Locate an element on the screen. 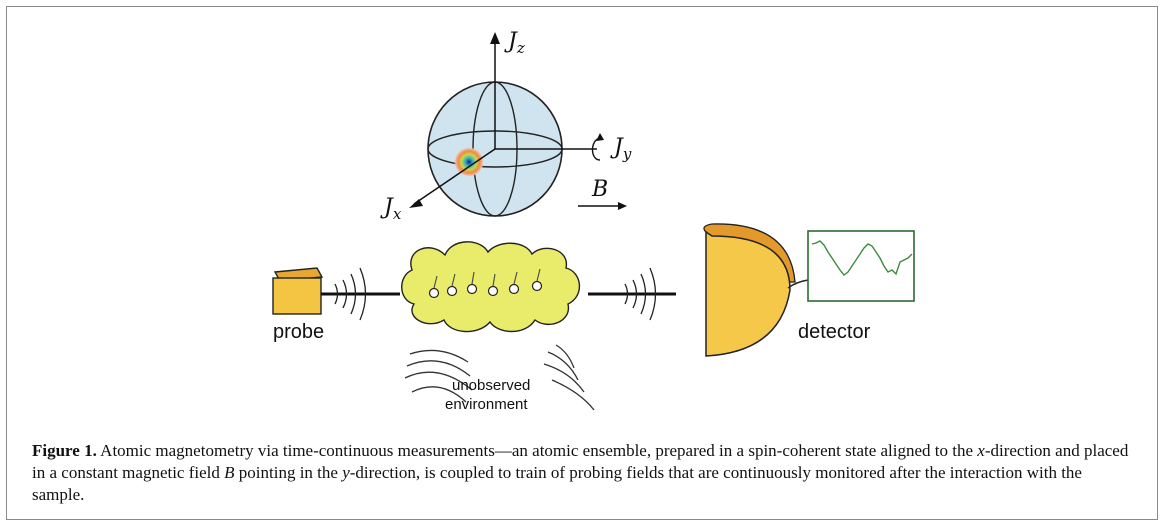 This screenshot has height=528, width=1166. jx-arrowhead is located at coordinates (416, 203).